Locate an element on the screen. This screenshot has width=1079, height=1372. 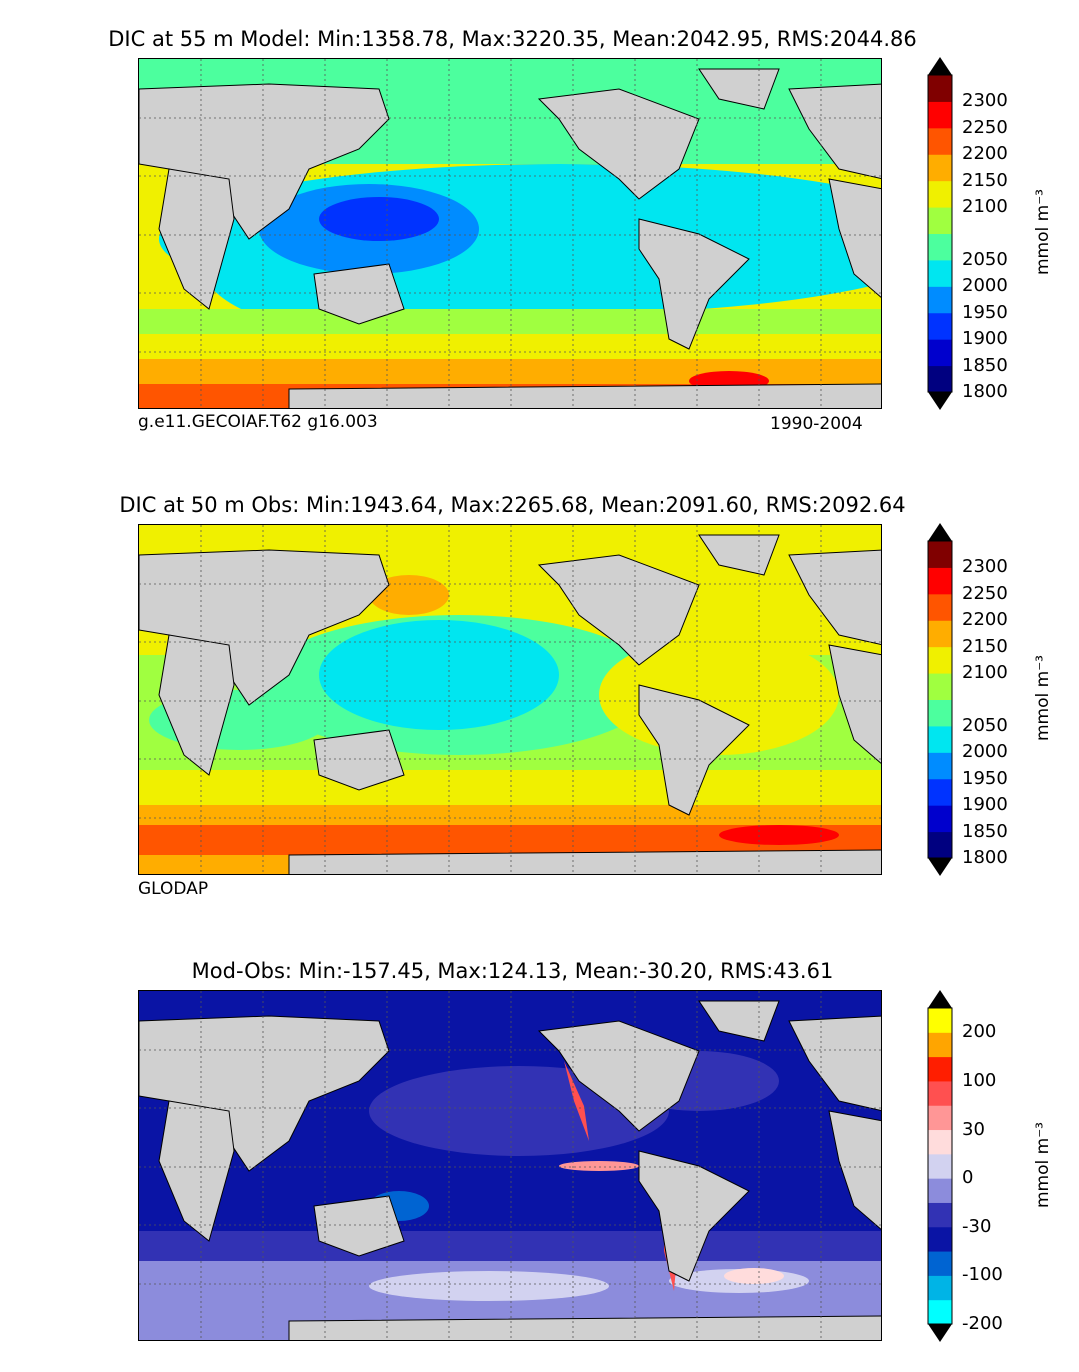
panel3-colorbar-svg is located at coordinates (940, 1166).